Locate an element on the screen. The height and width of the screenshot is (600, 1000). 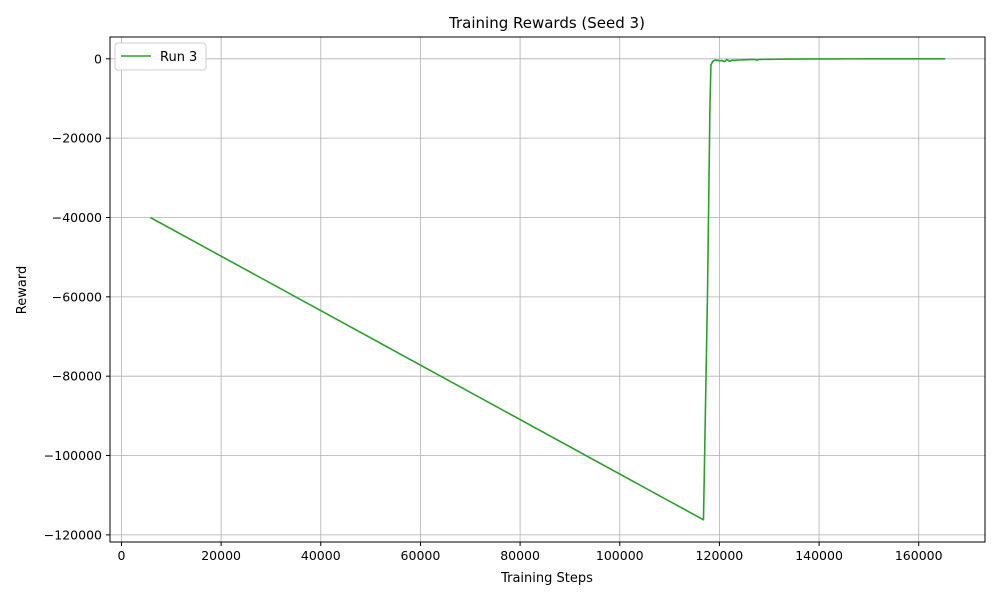
legend-box is located at coordinates (160, 56).